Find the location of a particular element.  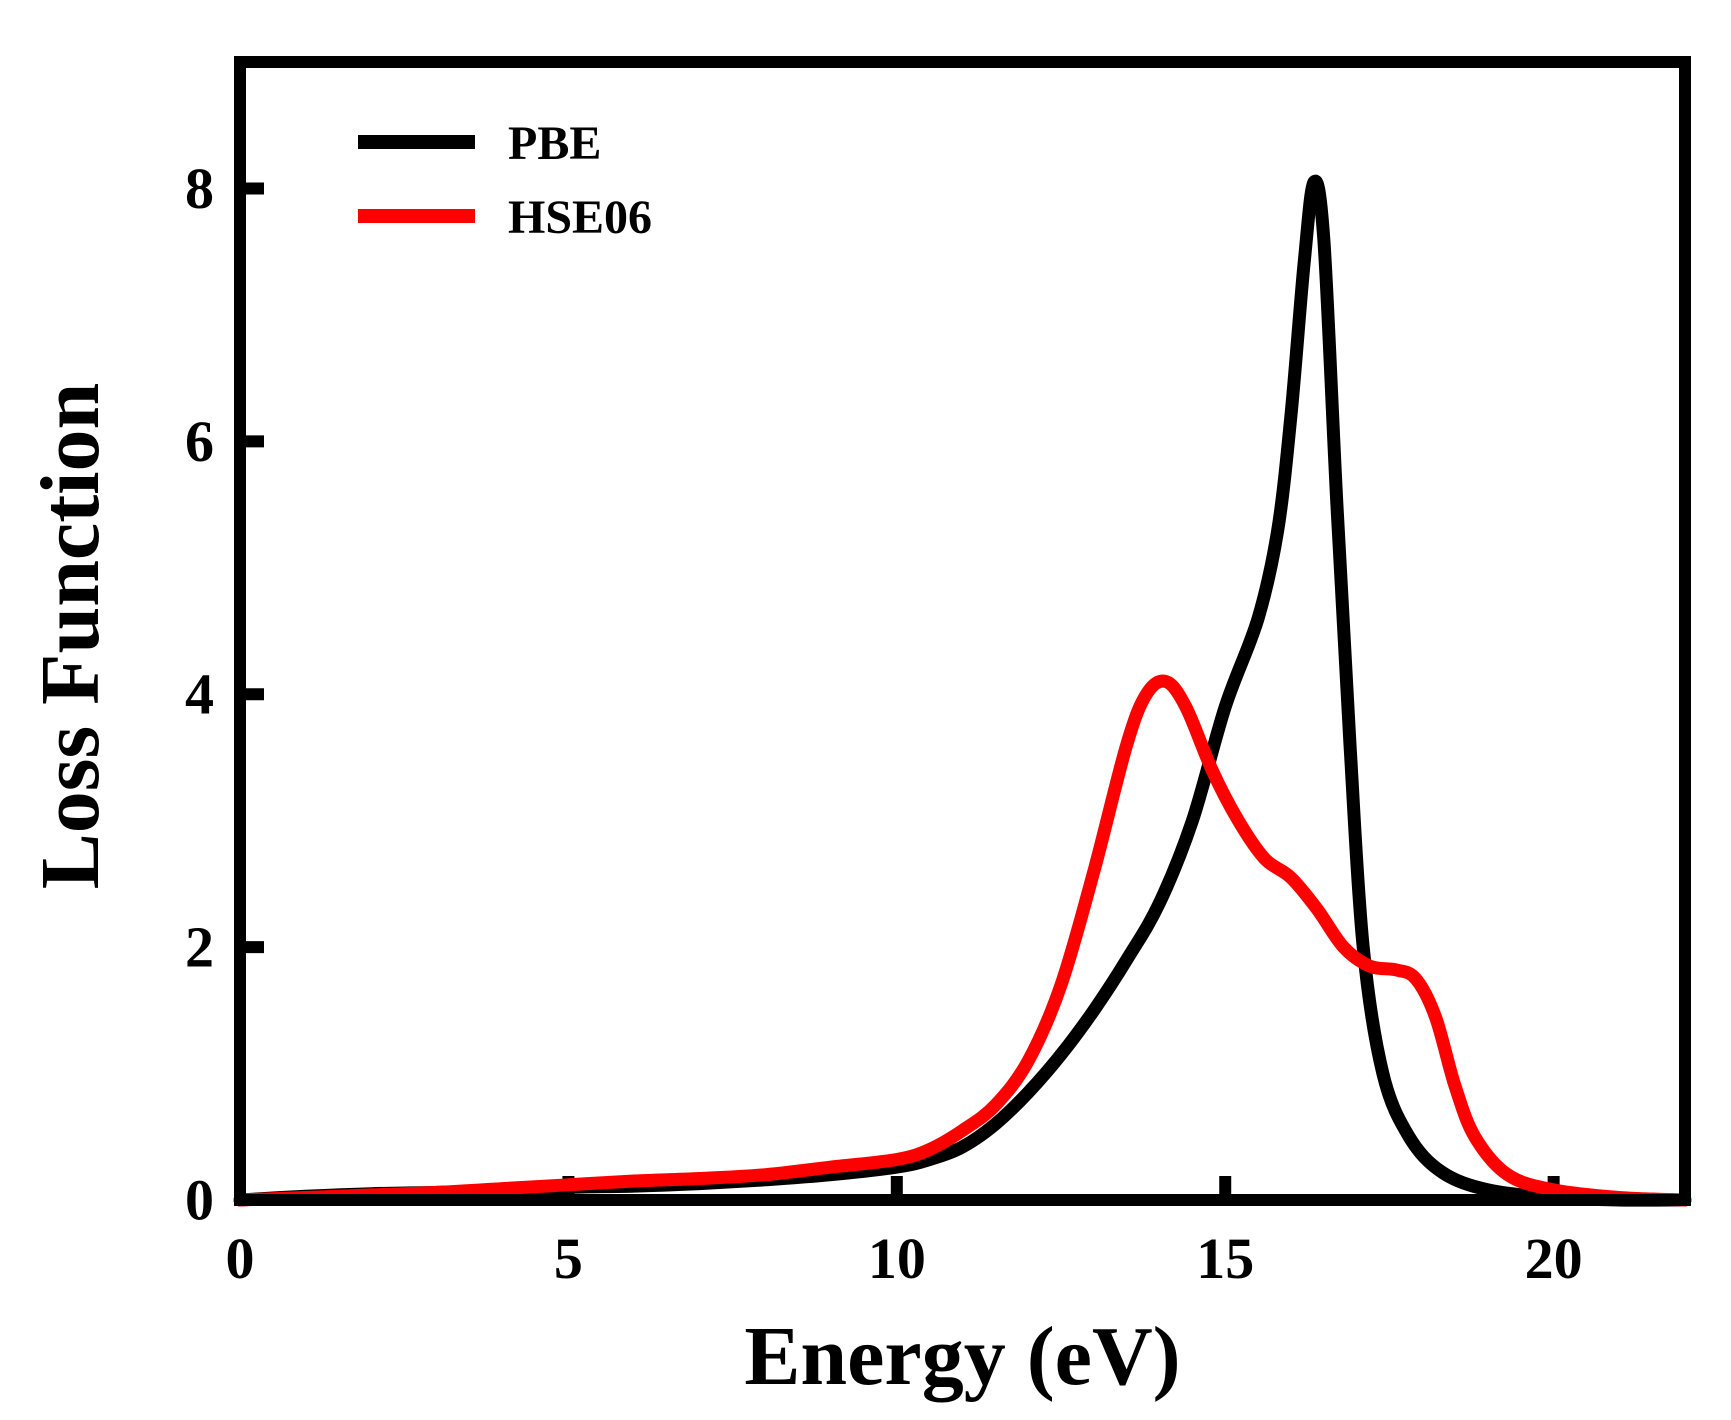

y-axis-title: Loss Function is located at coordinates (70, 636).